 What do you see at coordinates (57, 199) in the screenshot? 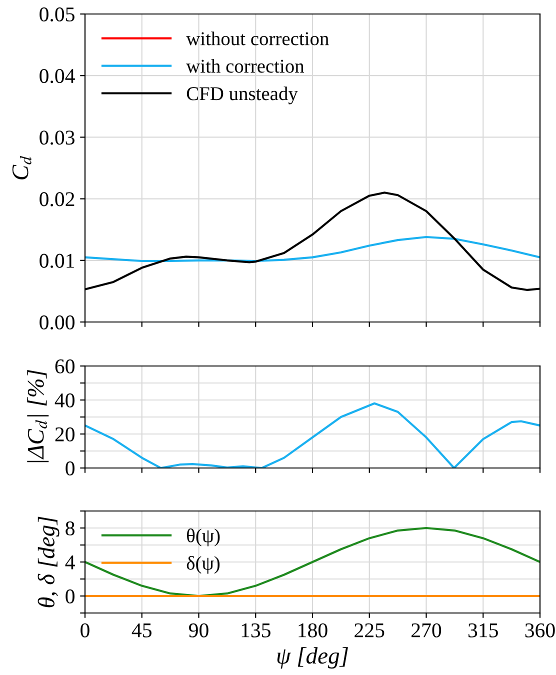
I see `y-tick-label: 0.02` at bounding box center [57, 199].